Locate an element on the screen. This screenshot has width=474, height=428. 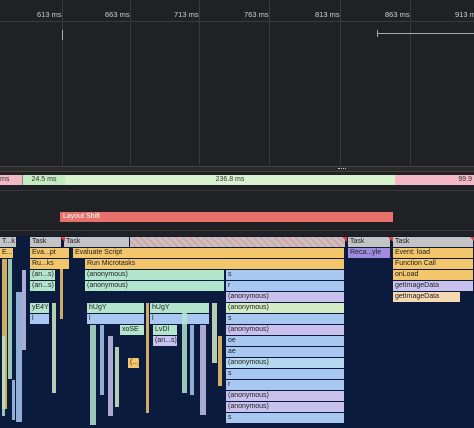
flame-block: T...k is located at coordinates (8, 242).